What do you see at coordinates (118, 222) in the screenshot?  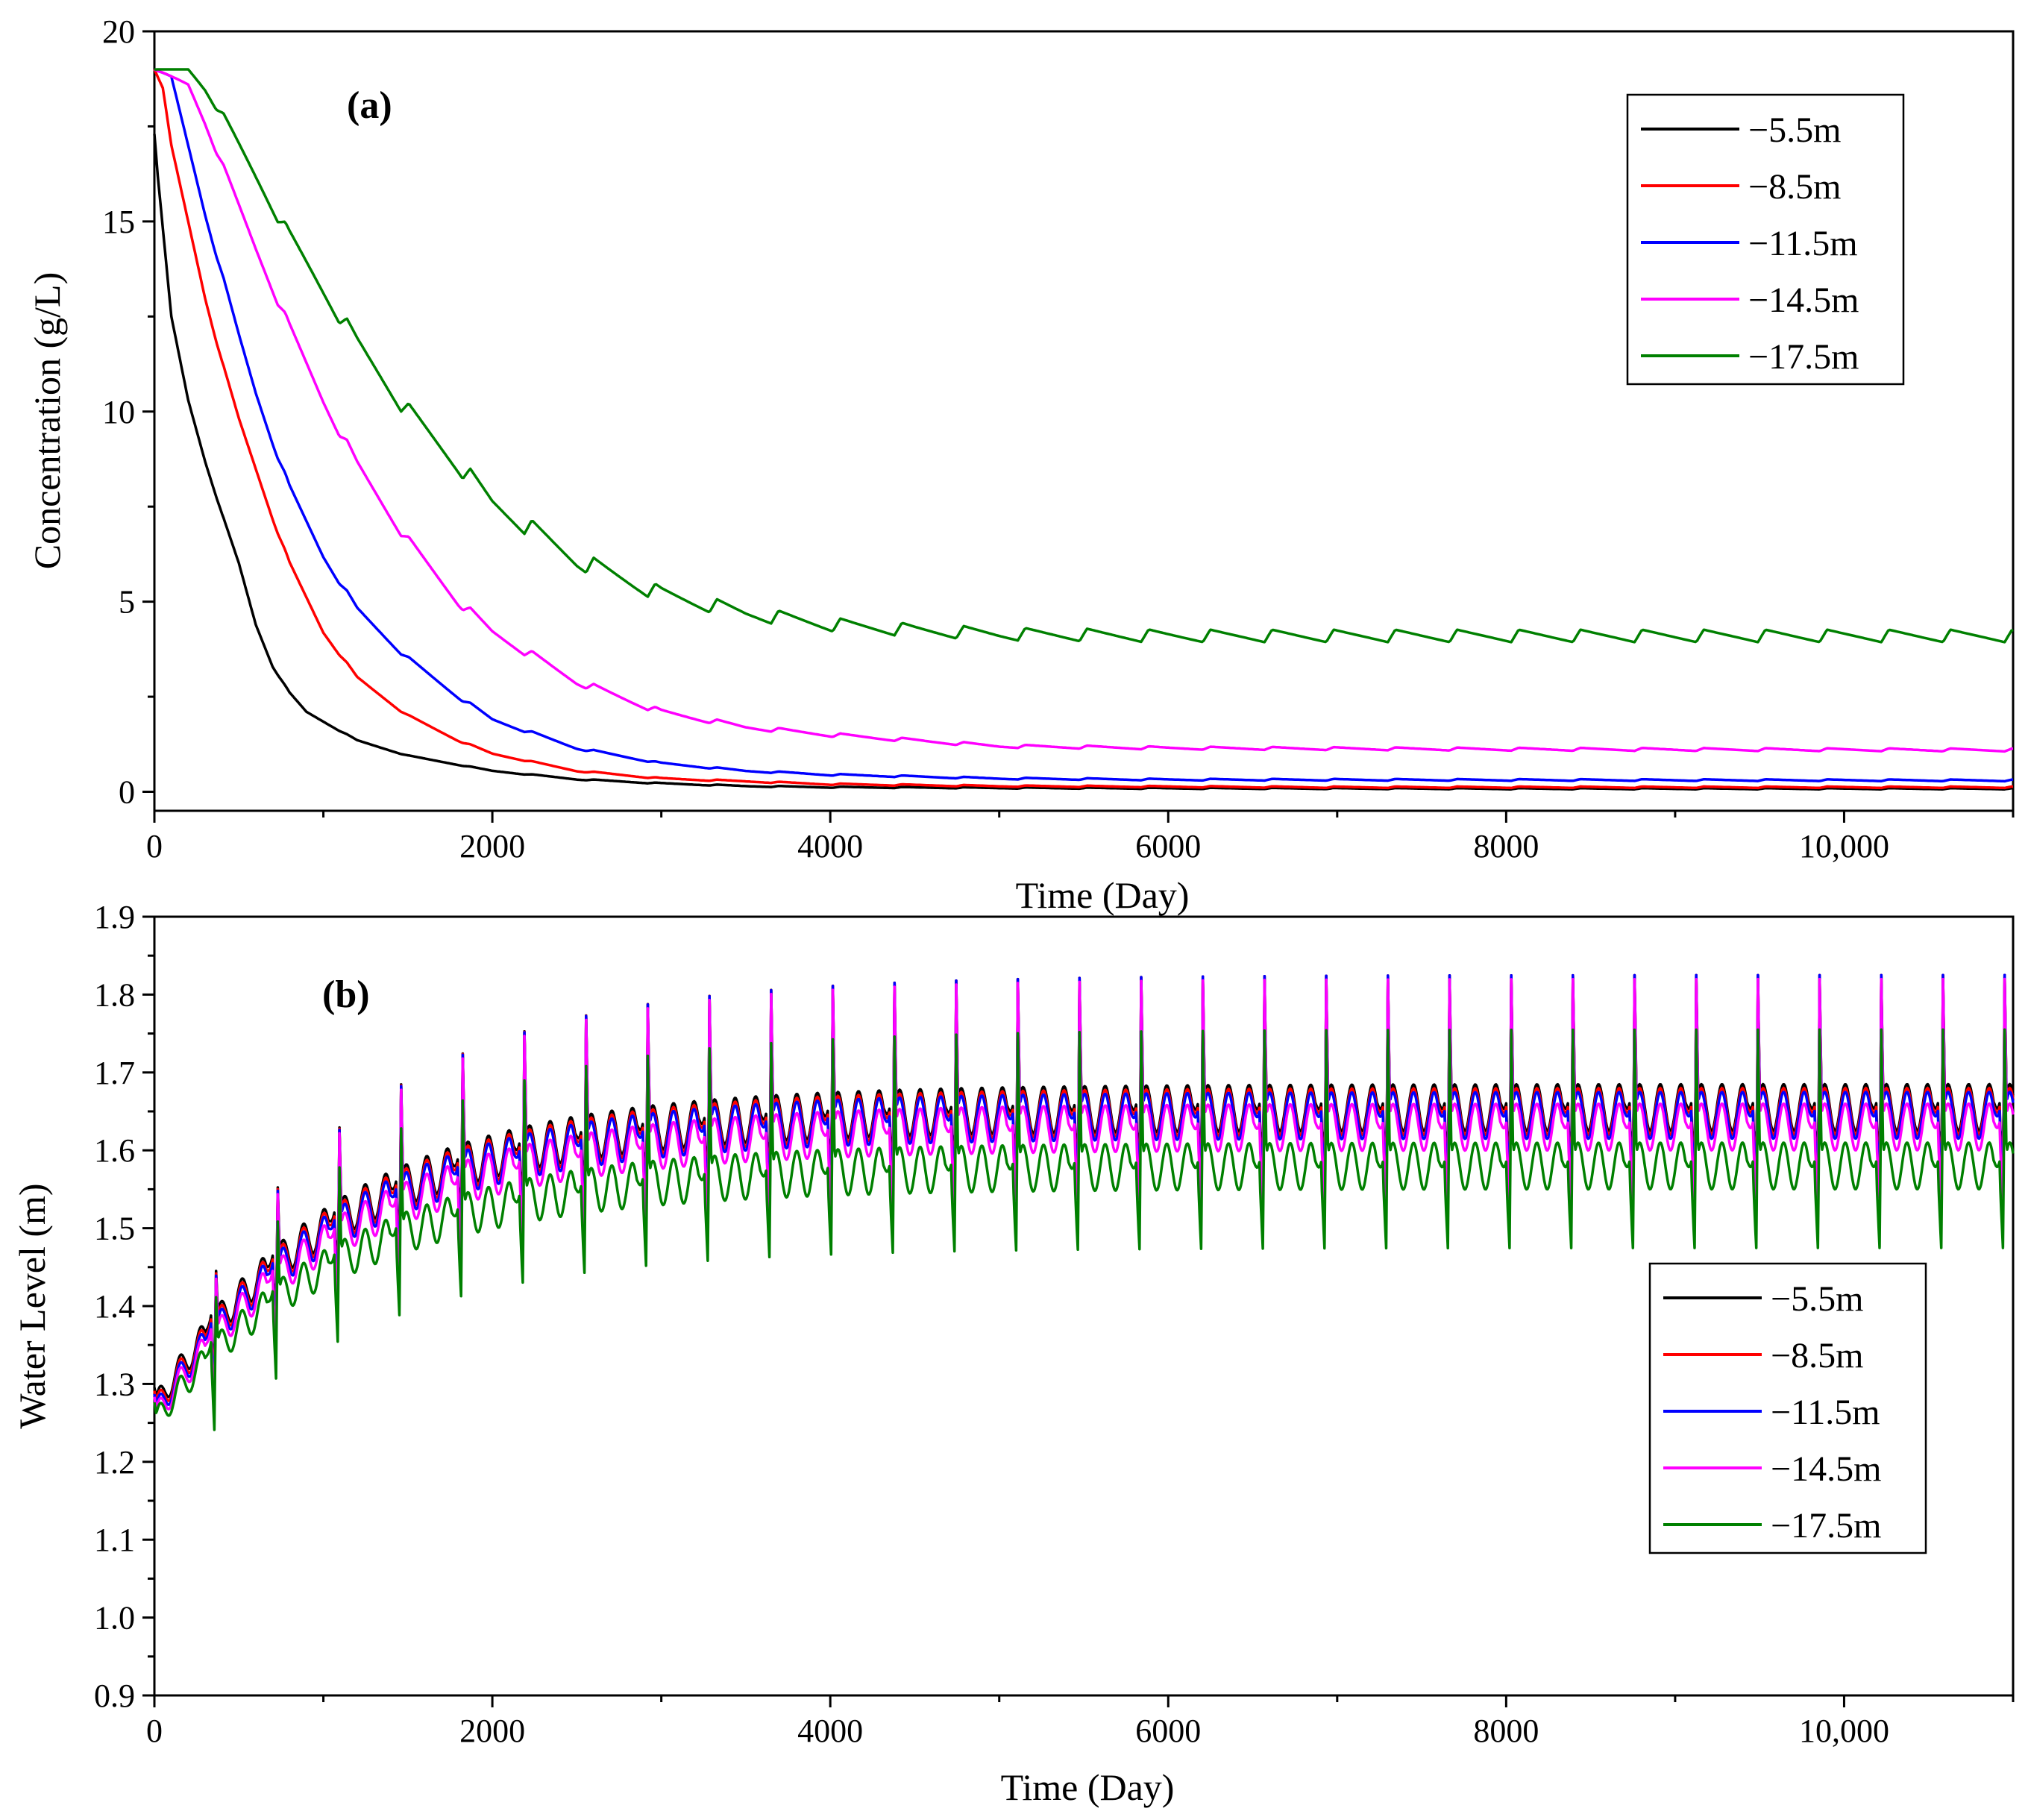 I see `y-tick-label: 15` at bounding box center [118, 222].